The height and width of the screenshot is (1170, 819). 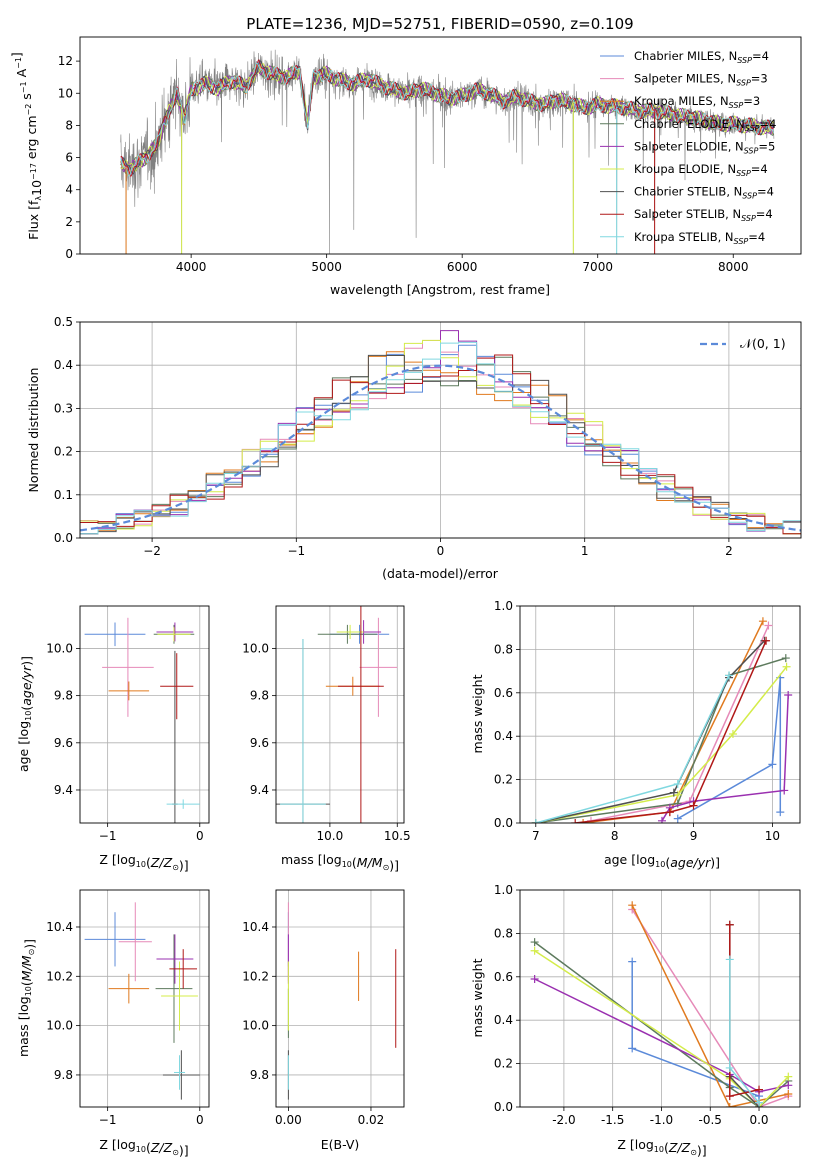 I want to click on series-point-cm, so click(x=632, y=1048).